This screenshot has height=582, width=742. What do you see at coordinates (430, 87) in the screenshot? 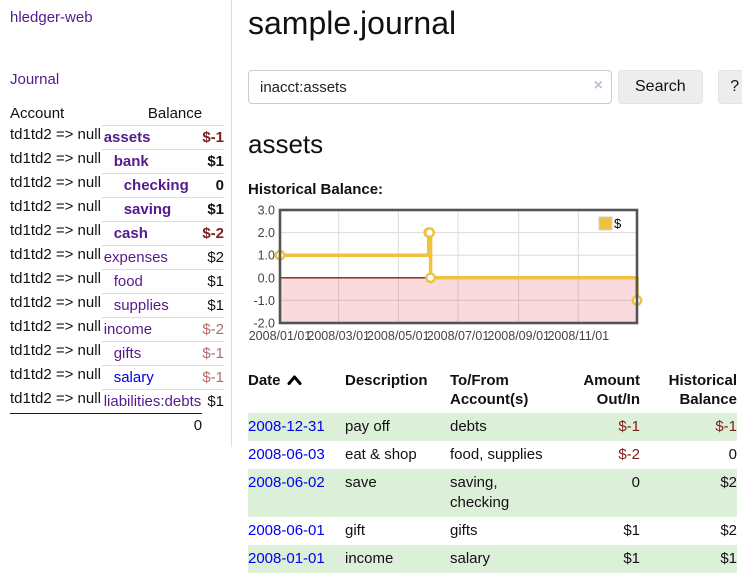
I see `search-input` at bounding box center [430, 87].